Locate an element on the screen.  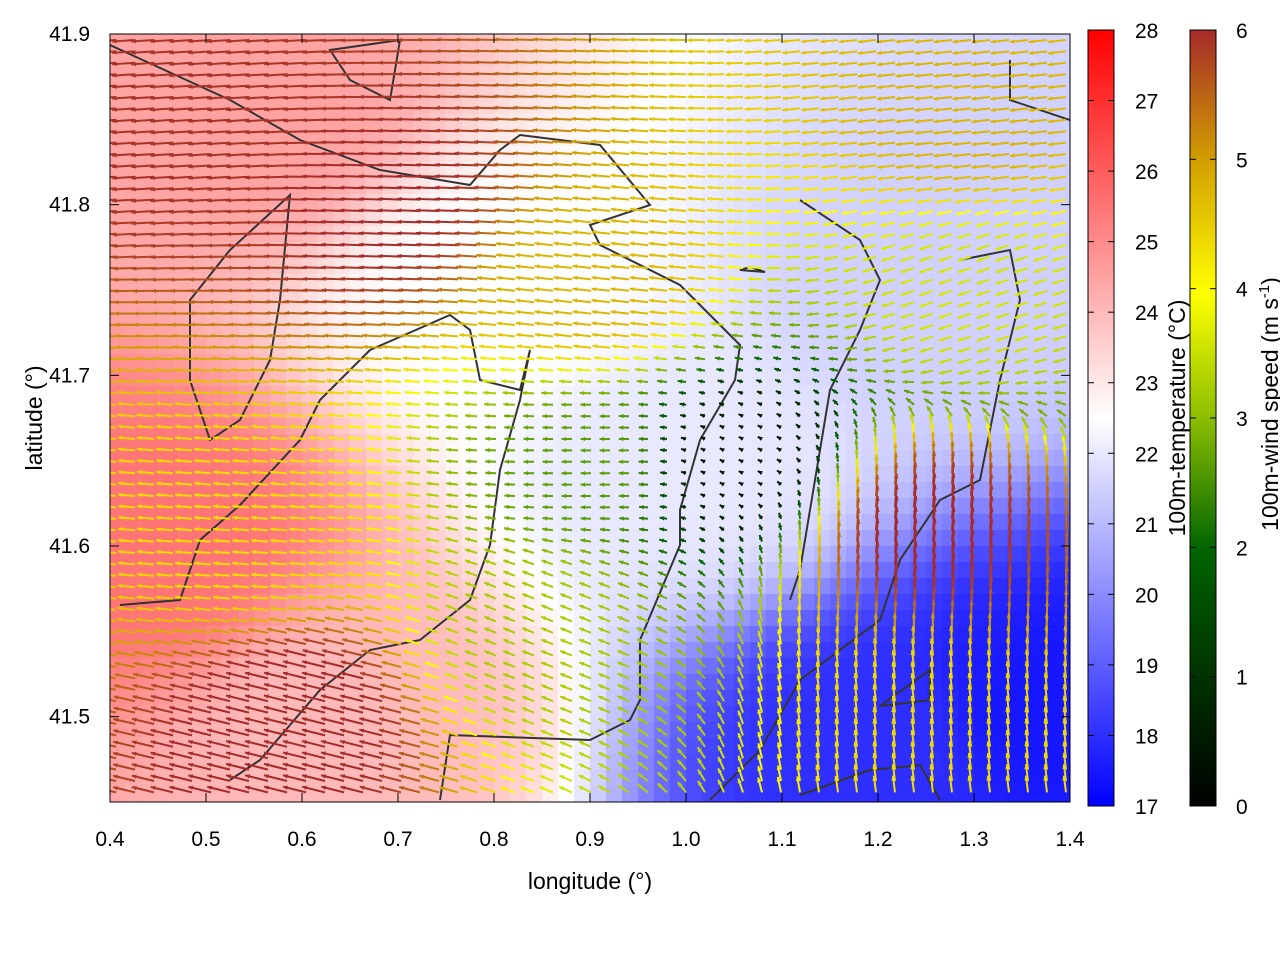
contour-line is located at coordinates (365, 70).